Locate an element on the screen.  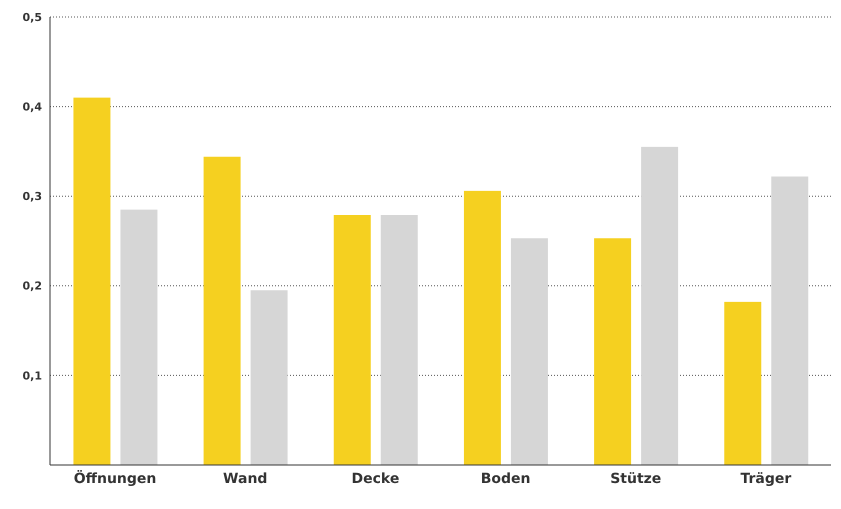
x-tick-label: Wand is located at coordinates (245, 478).